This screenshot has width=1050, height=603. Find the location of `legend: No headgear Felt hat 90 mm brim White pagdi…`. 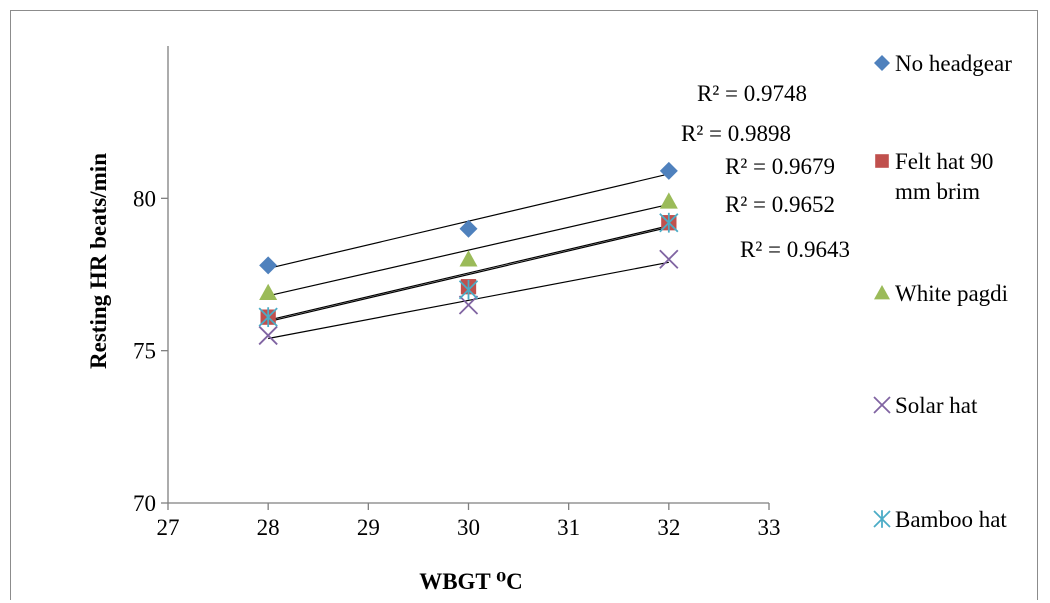

legend: No headgear Felt hat 90 mm brim White pagdi… is located at coordinates (942, 291).